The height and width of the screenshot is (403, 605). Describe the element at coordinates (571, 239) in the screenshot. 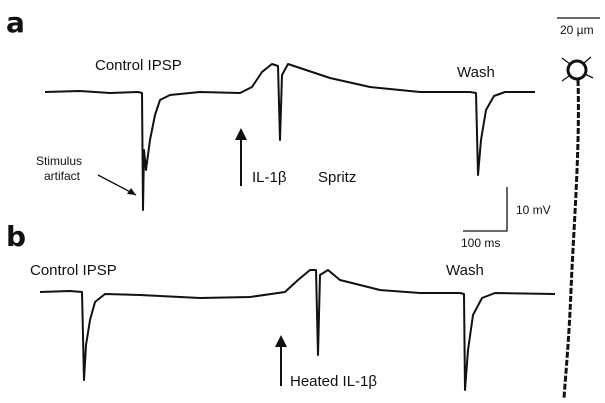

I see `axon` at that location.